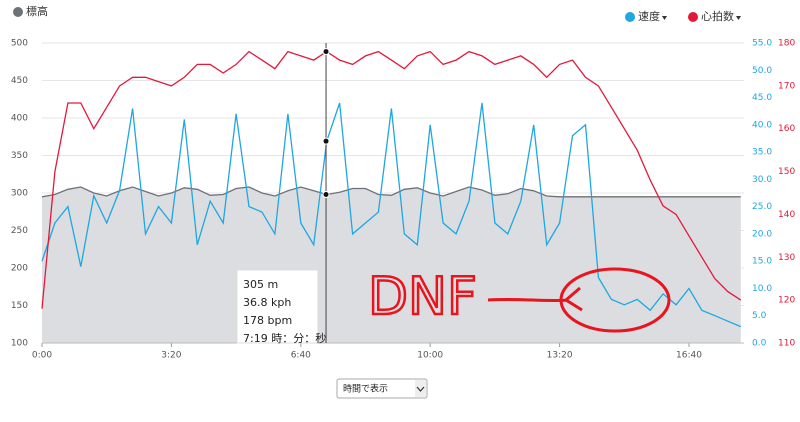 The width and height of the screenshot is (800, 422). Describe the element at coordinates (19, 269) in the screenshot. I see `y-tick-label: 200` at that location.